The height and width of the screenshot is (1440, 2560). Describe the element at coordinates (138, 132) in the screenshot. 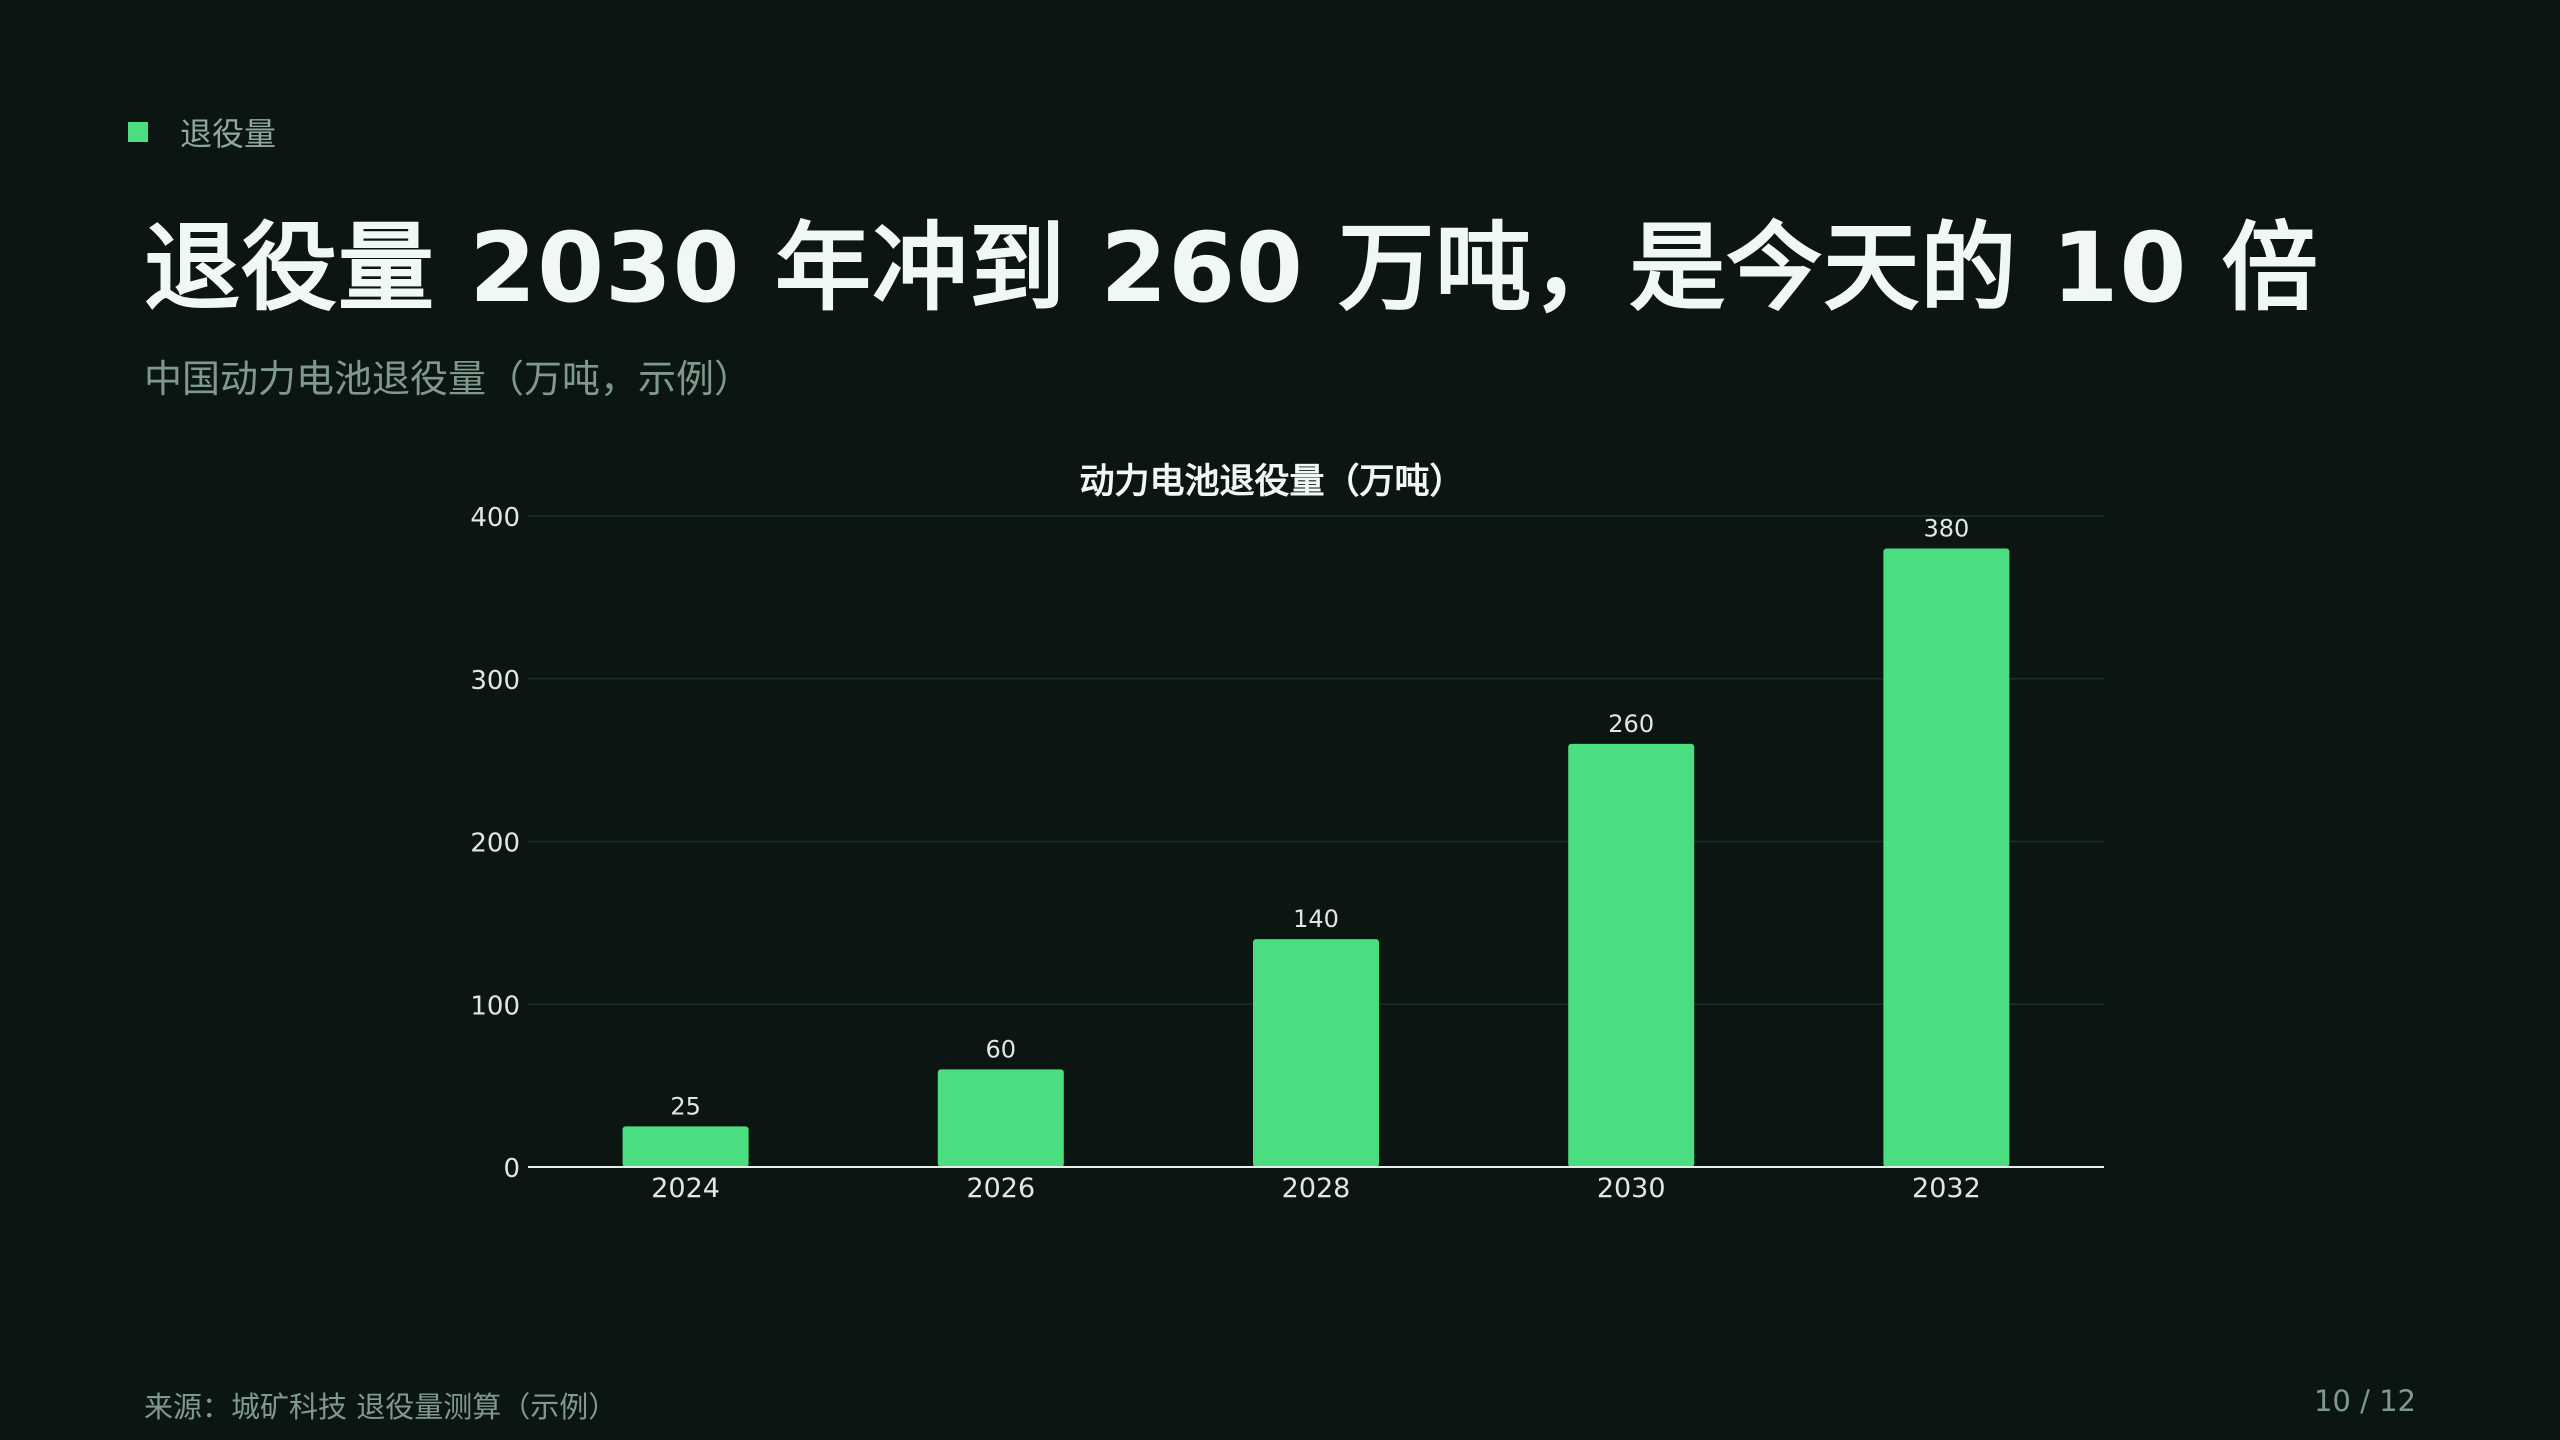

I see `tag-square-icon` at that location.